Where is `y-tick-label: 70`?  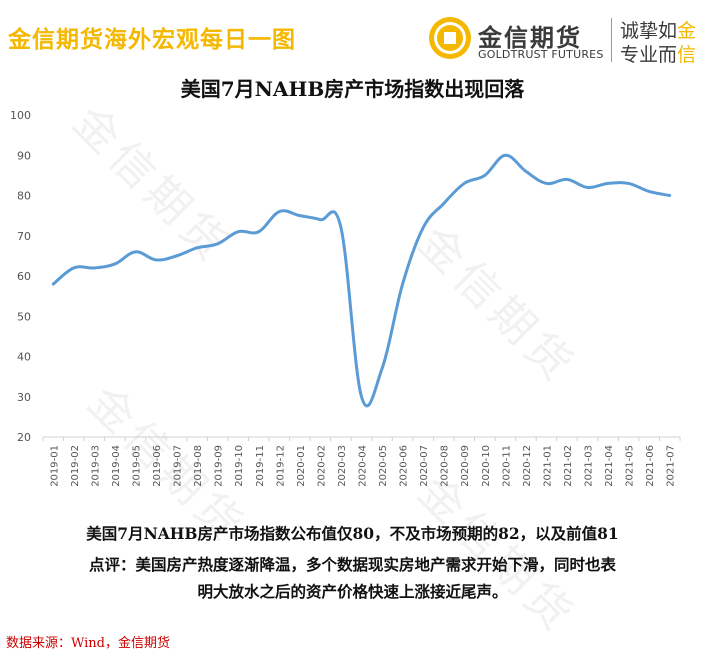
y-tick-label: 70 is located at coordinates (24, 236).